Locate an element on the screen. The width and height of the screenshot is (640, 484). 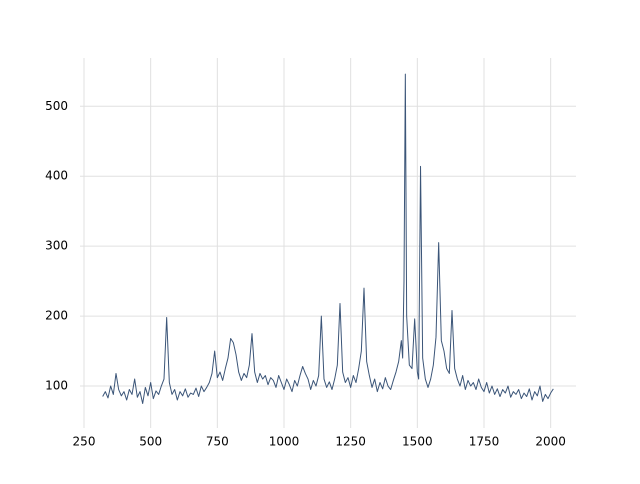
x-tick-label: 1750 is located at coordinates (484, 442).